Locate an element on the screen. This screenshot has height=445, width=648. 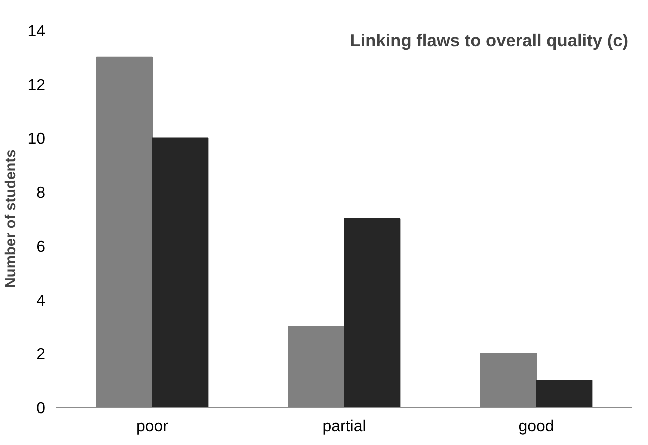
y-tick-label: 0 is located at coordinates (41, 409).